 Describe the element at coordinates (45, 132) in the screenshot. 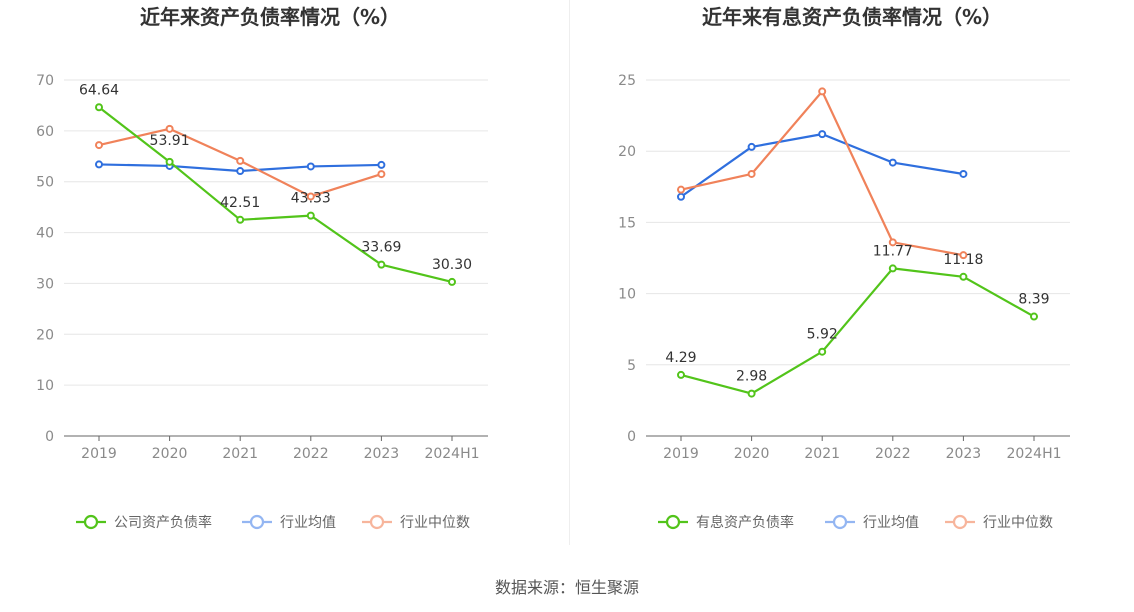

I see `y-tick-label: 60` at that location.